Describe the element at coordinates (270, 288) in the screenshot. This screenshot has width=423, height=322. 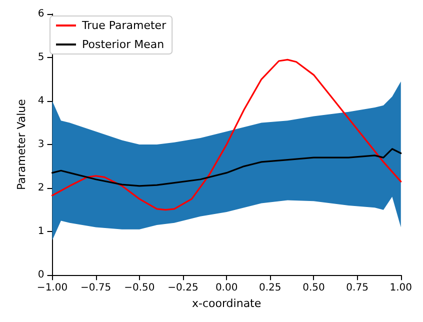
I see `x-tick-label: 0.25` at that location.